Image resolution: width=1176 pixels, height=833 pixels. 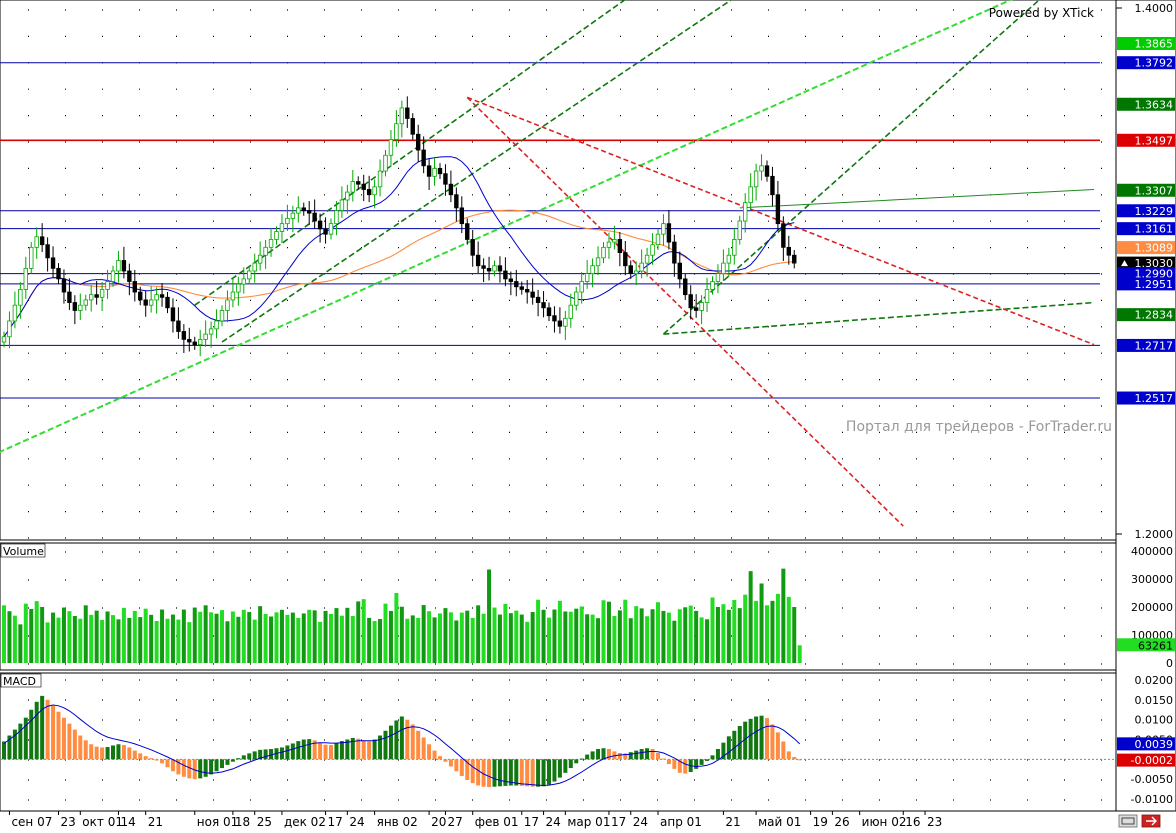 What do you see at coordinates (917, 198) in the screenshot?
I see `trend-line-thin-green` at bounding box center [917, 198].